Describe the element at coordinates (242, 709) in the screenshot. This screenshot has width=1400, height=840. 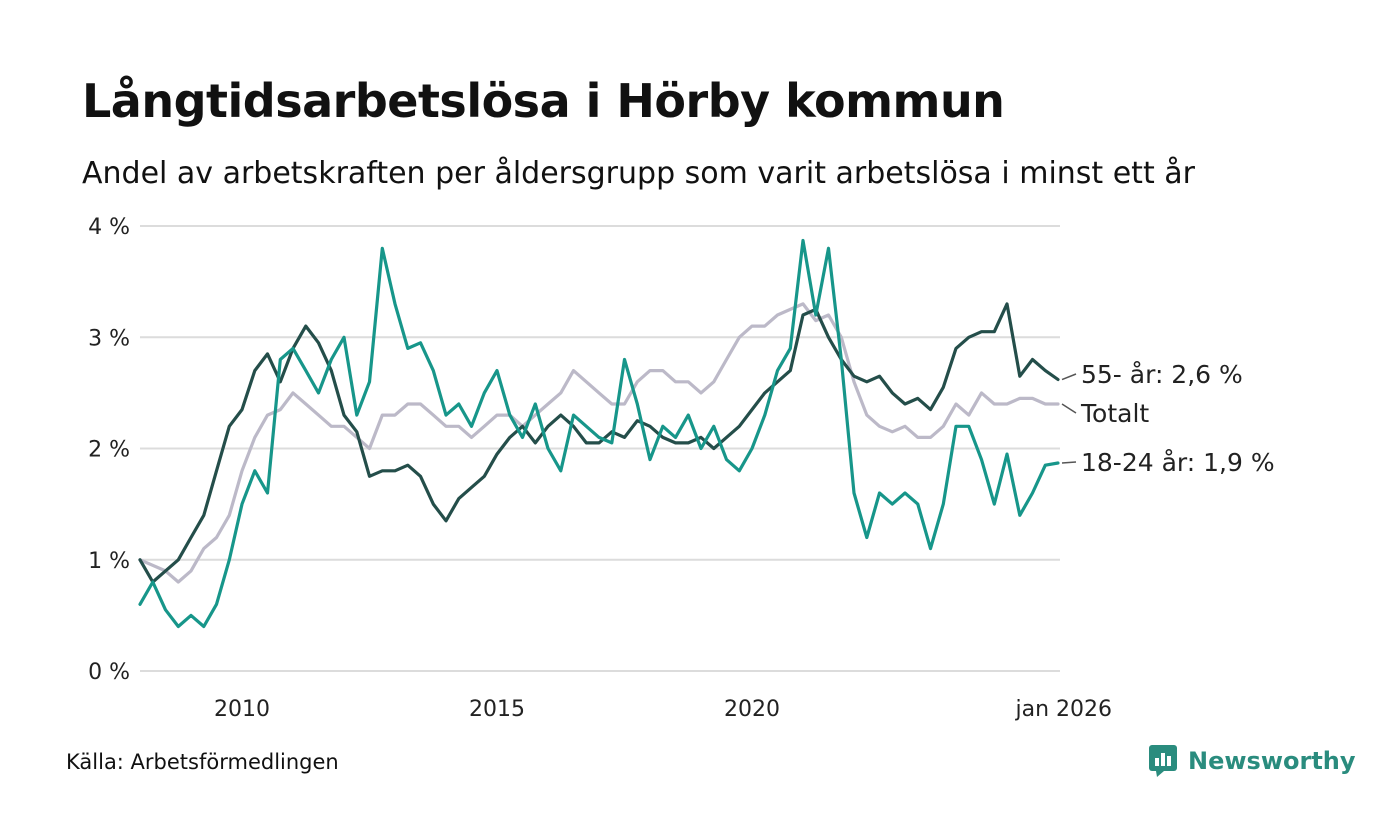
I see `x-tick-label: 2010` at that location.